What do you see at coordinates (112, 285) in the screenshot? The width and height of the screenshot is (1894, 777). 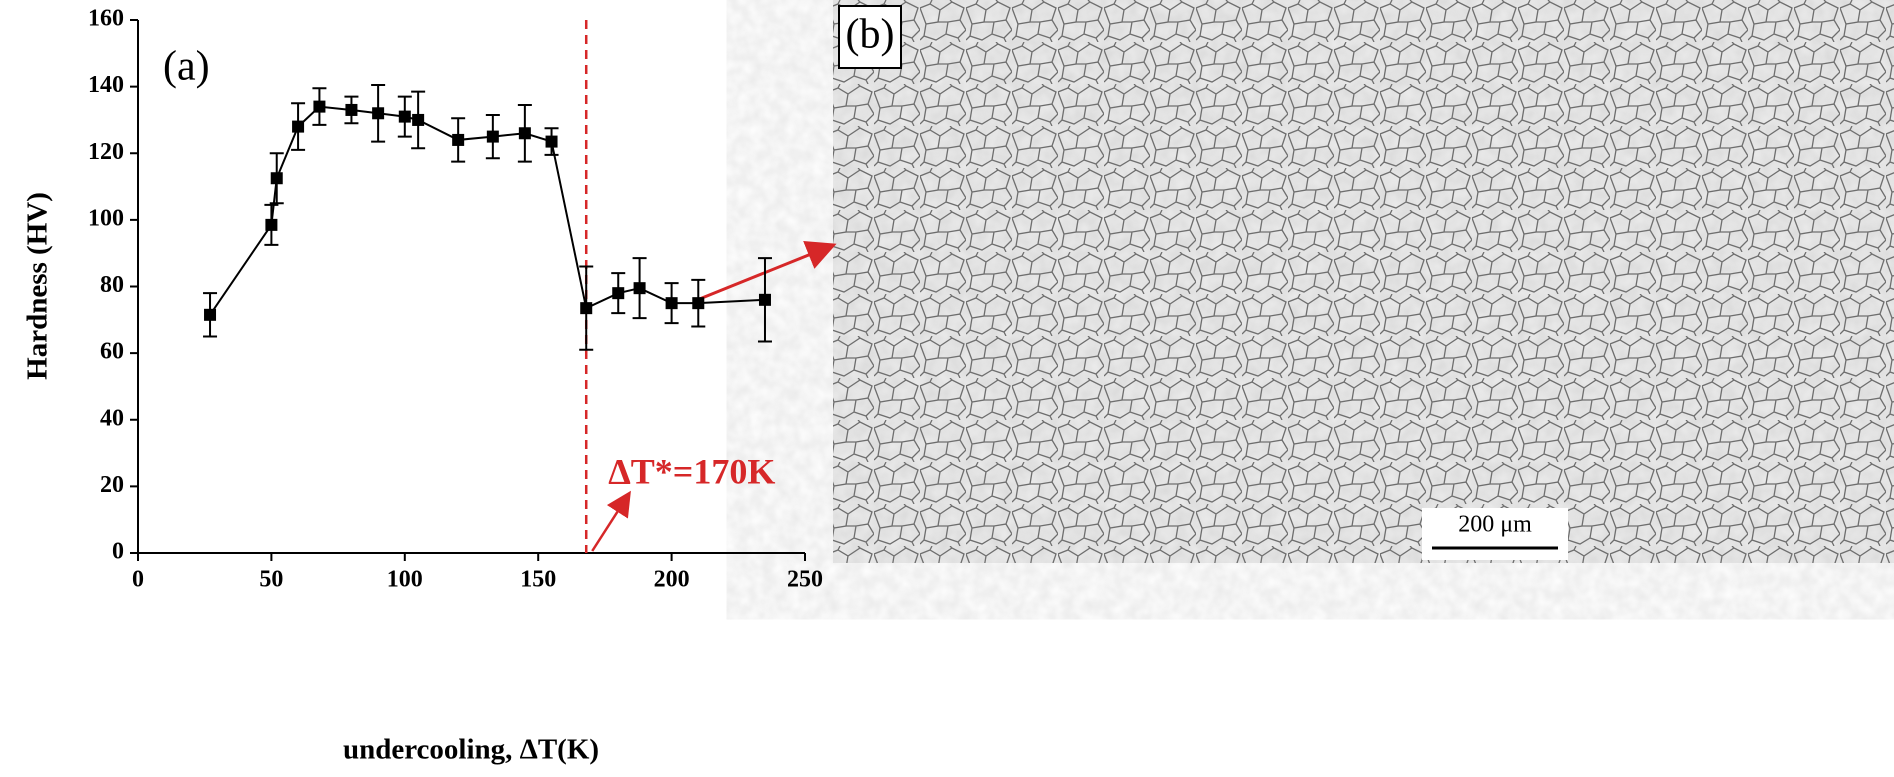 I see `y-tick-label: 80` at bounding box center [112, 285].